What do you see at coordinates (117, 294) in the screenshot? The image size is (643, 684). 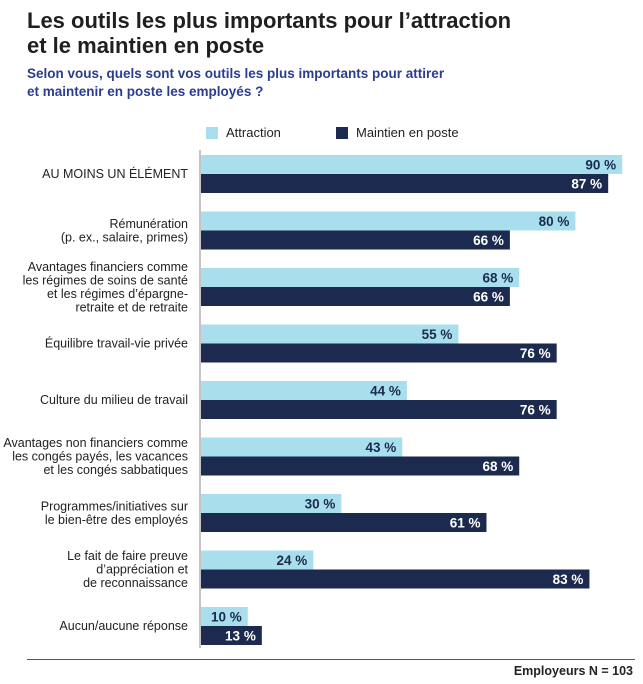 I see `category-label-line: et les régimes d’épargne-` at bounding box center [117, 294].